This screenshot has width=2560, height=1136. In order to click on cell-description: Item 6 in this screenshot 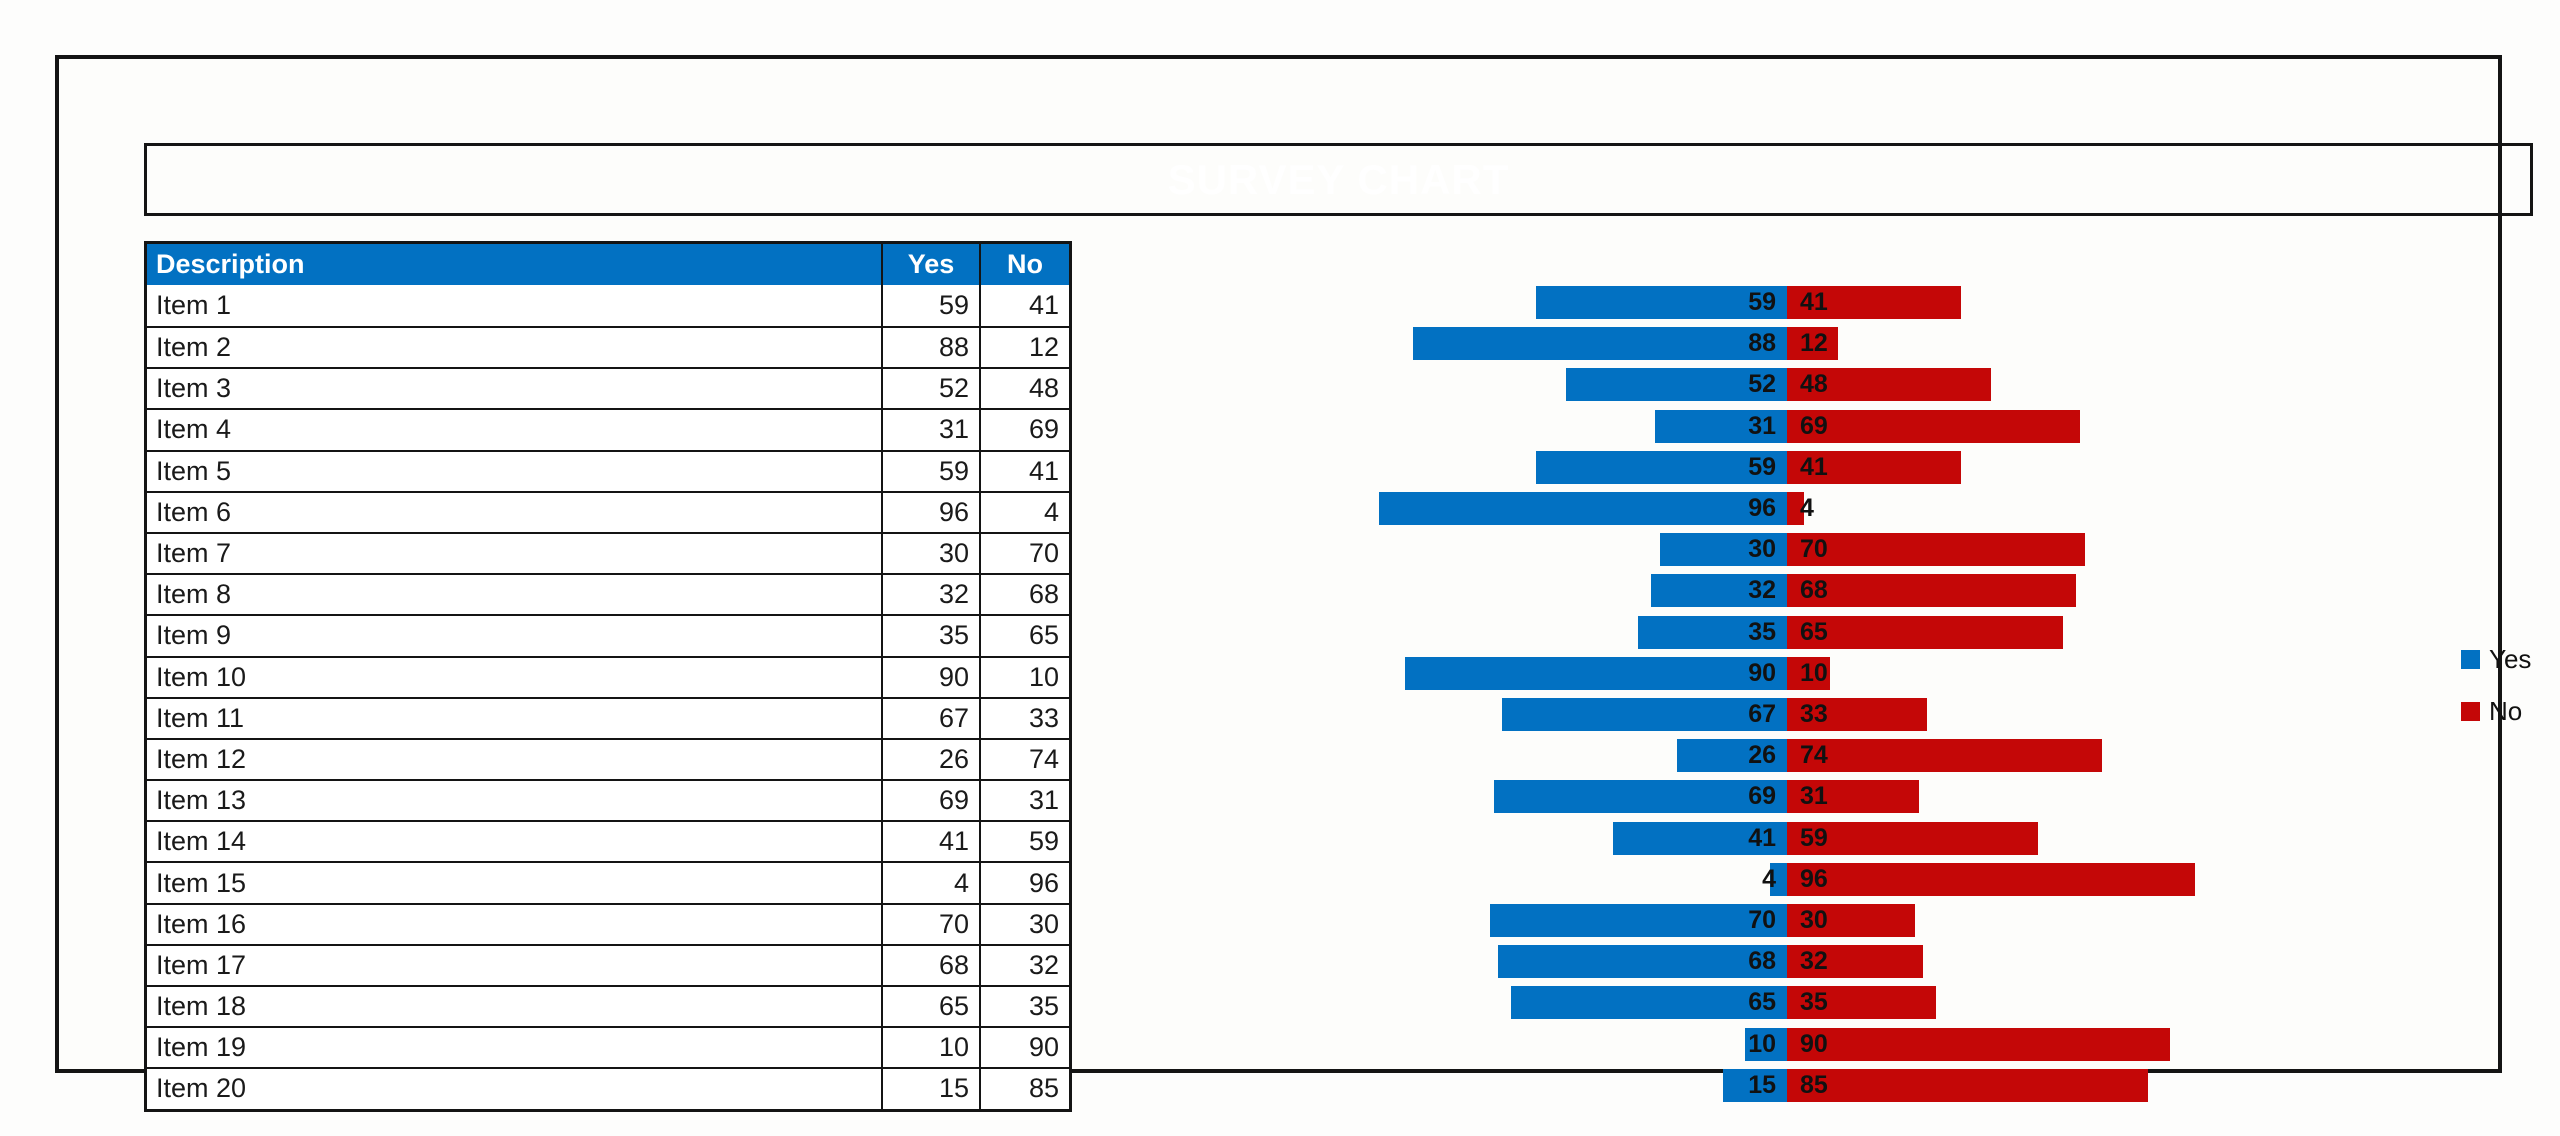, I will do `click(194, 511)`.